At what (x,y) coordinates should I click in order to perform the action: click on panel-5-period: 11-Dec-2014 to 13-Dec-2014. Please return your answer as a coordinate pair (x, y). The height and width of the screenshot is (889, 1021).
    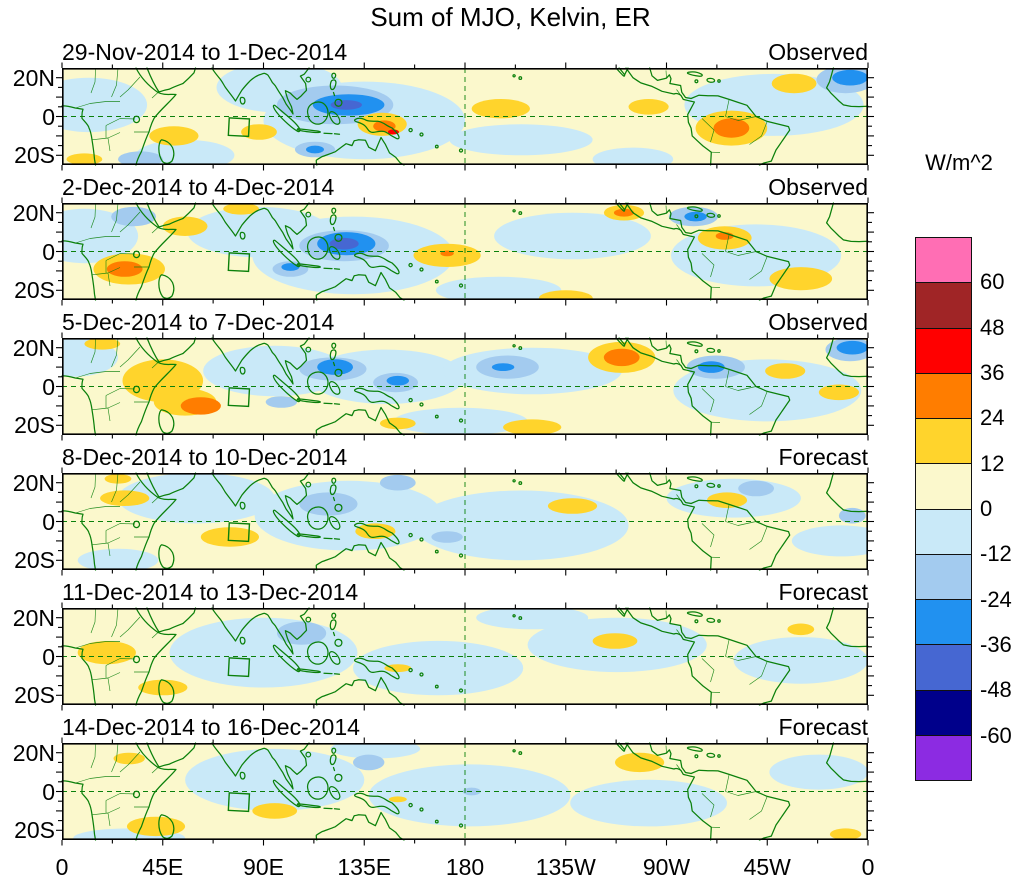
    Looking at the image, I should click on (210, 592).